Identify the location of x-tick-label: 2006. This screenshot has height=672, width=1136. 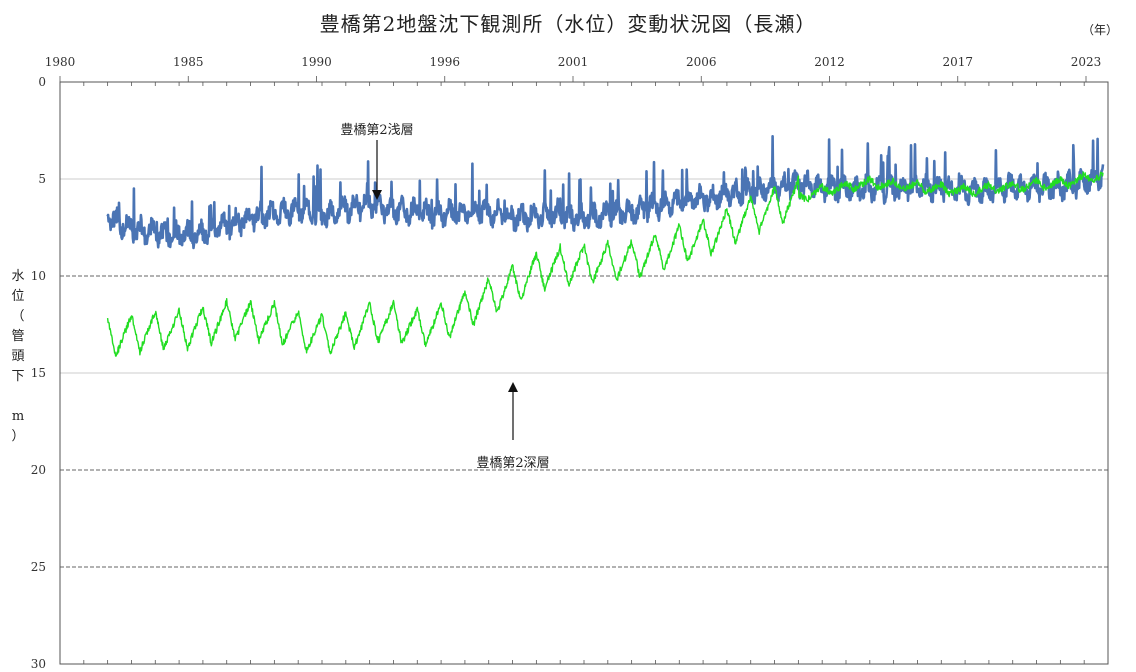
(701, 62).